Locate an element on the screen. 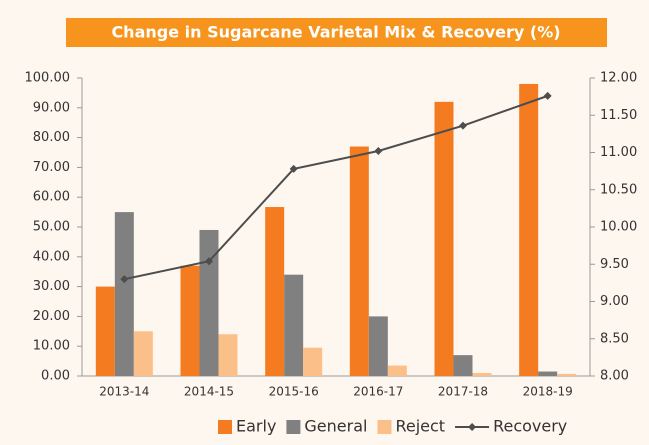  x-tick-label: 2018-19 is located at coordinates (548, 392).